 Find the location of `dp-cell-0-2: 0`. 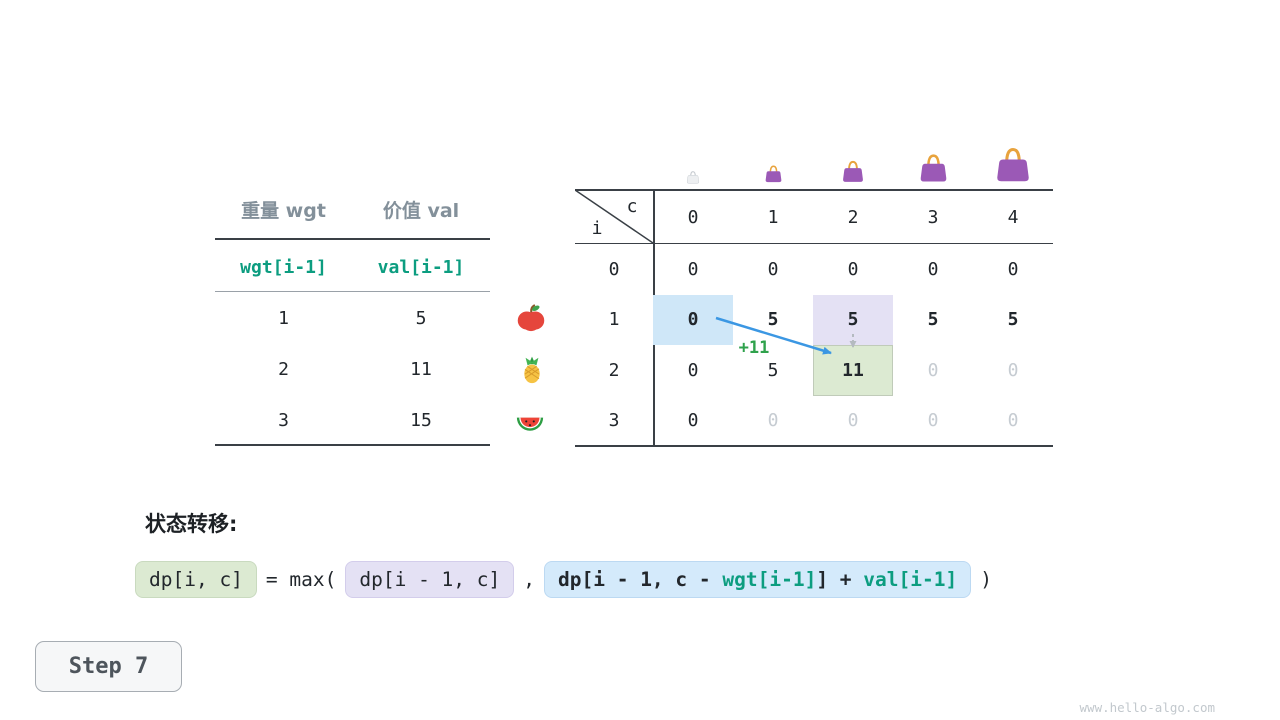

dp-cell-0-2: 0 is located at coordinates (853, 269).